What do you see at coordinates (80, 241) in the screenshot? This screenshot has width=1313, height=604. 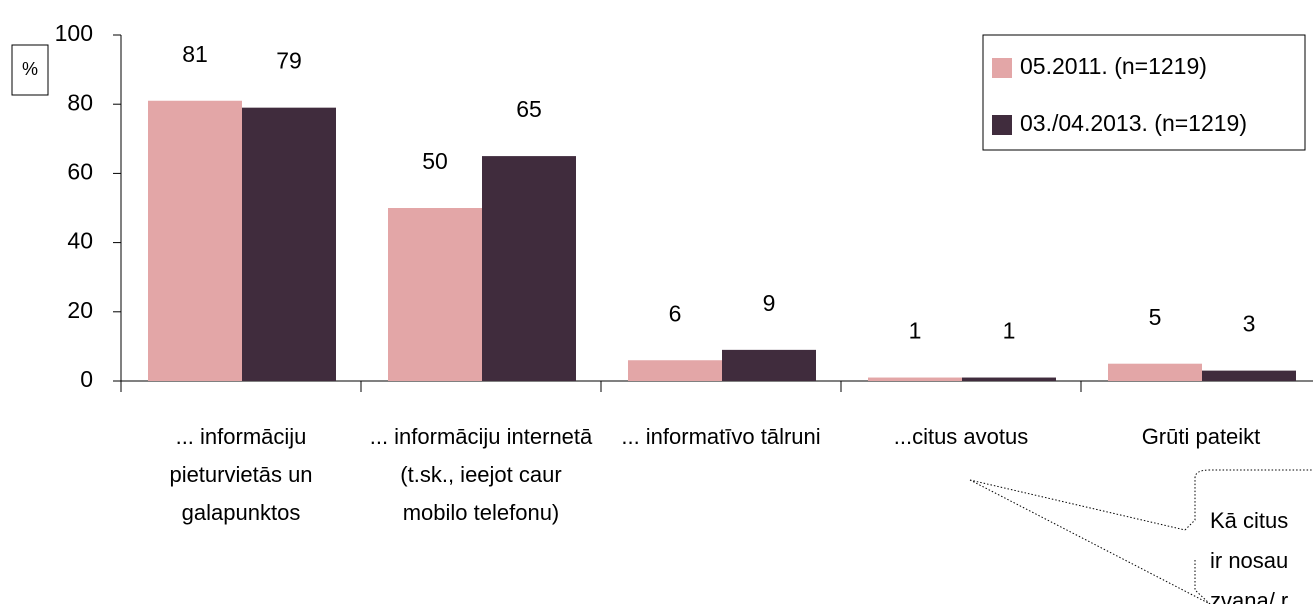 I see `y-tick-label: 40` at bounding box center [80, 241].